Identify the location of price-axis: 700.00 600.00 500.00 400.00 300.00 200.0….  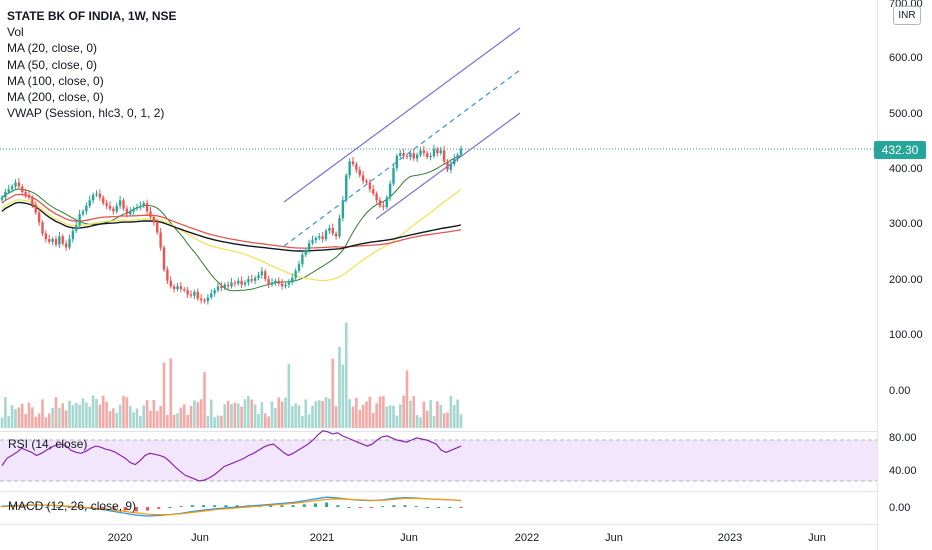
(906, 257).